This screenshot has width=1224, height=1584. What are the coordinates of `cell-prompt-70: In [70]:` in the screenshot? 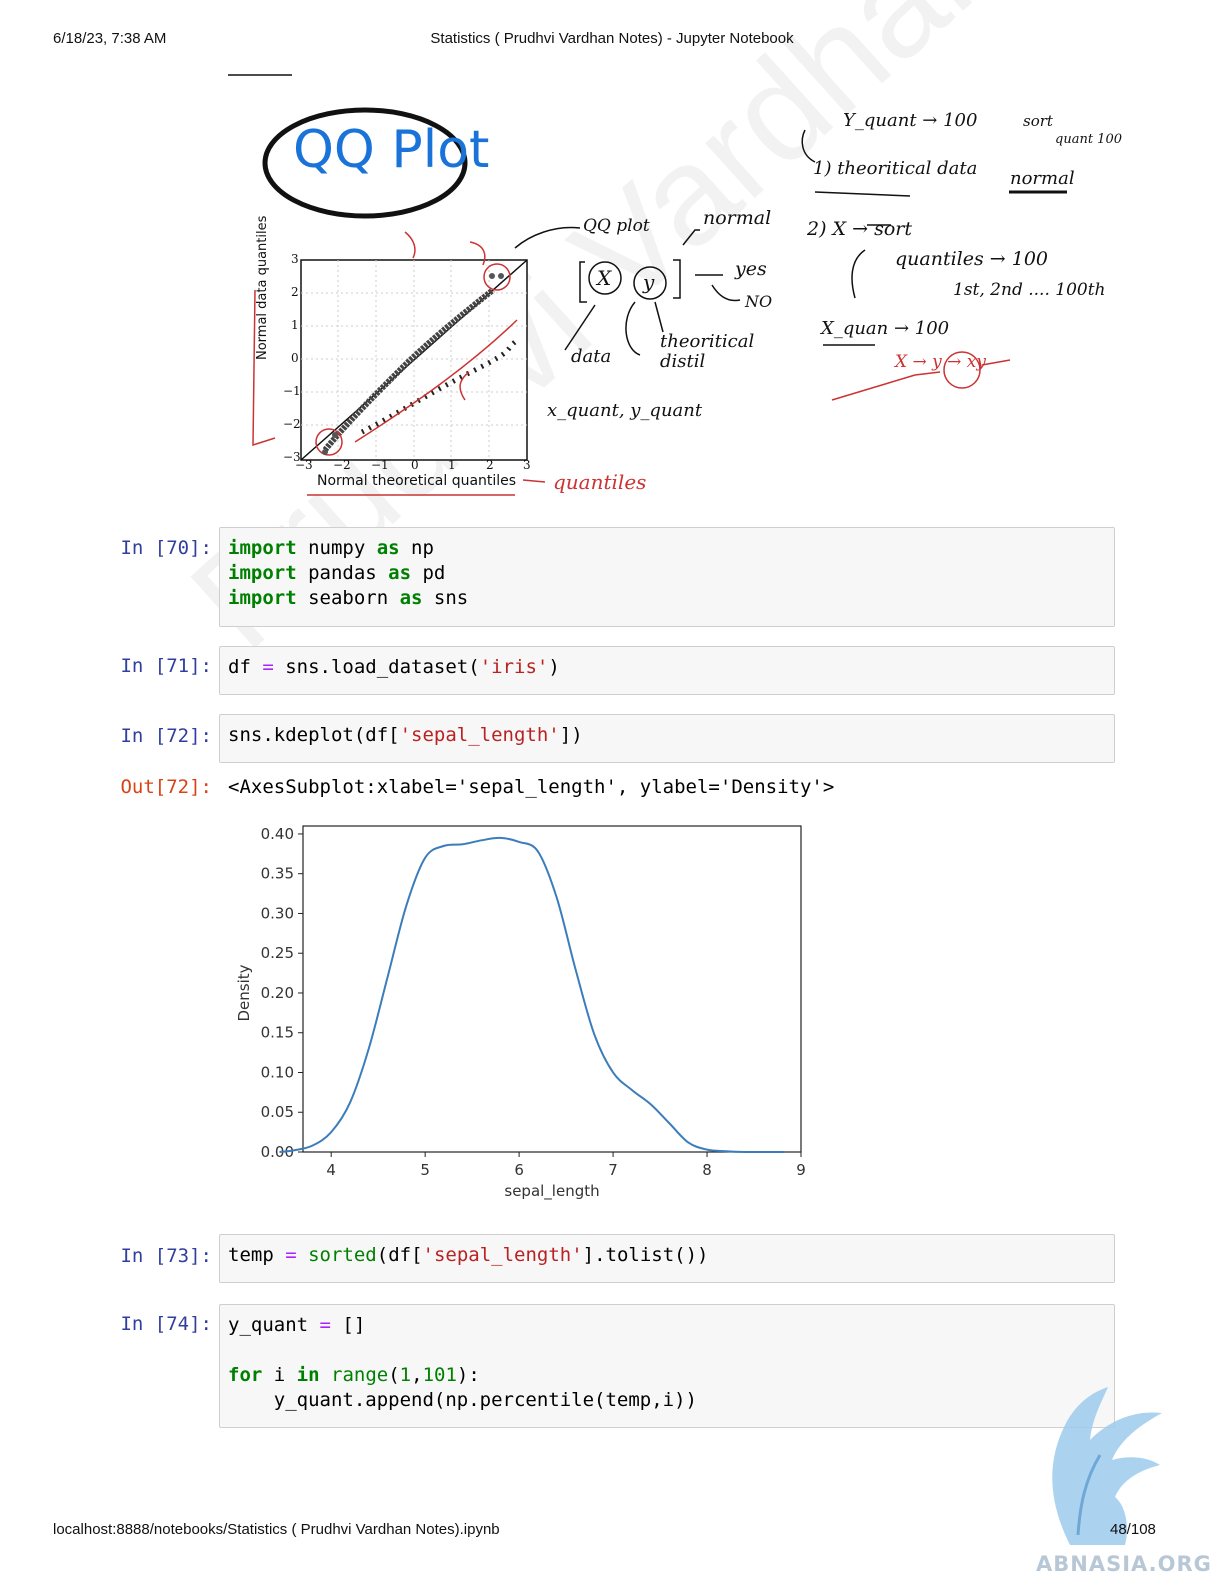 It's located at (166, 548).